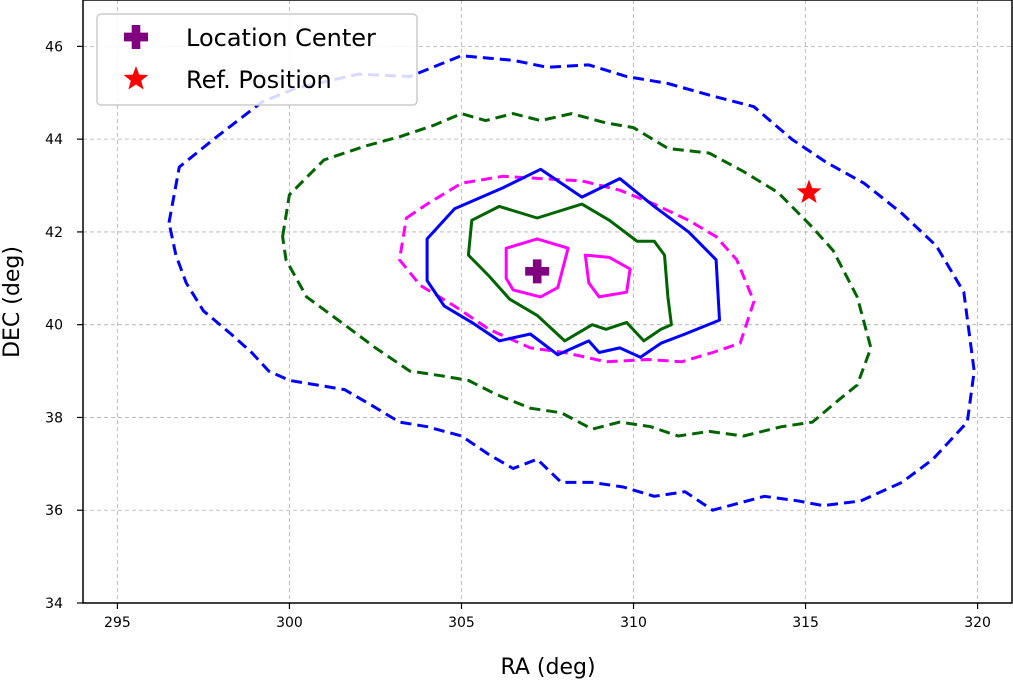 The image size is (1013, 681). Describe the element at coordinates (54, 326) in the screenshot. I see `y-tick-label: 40` at that location.